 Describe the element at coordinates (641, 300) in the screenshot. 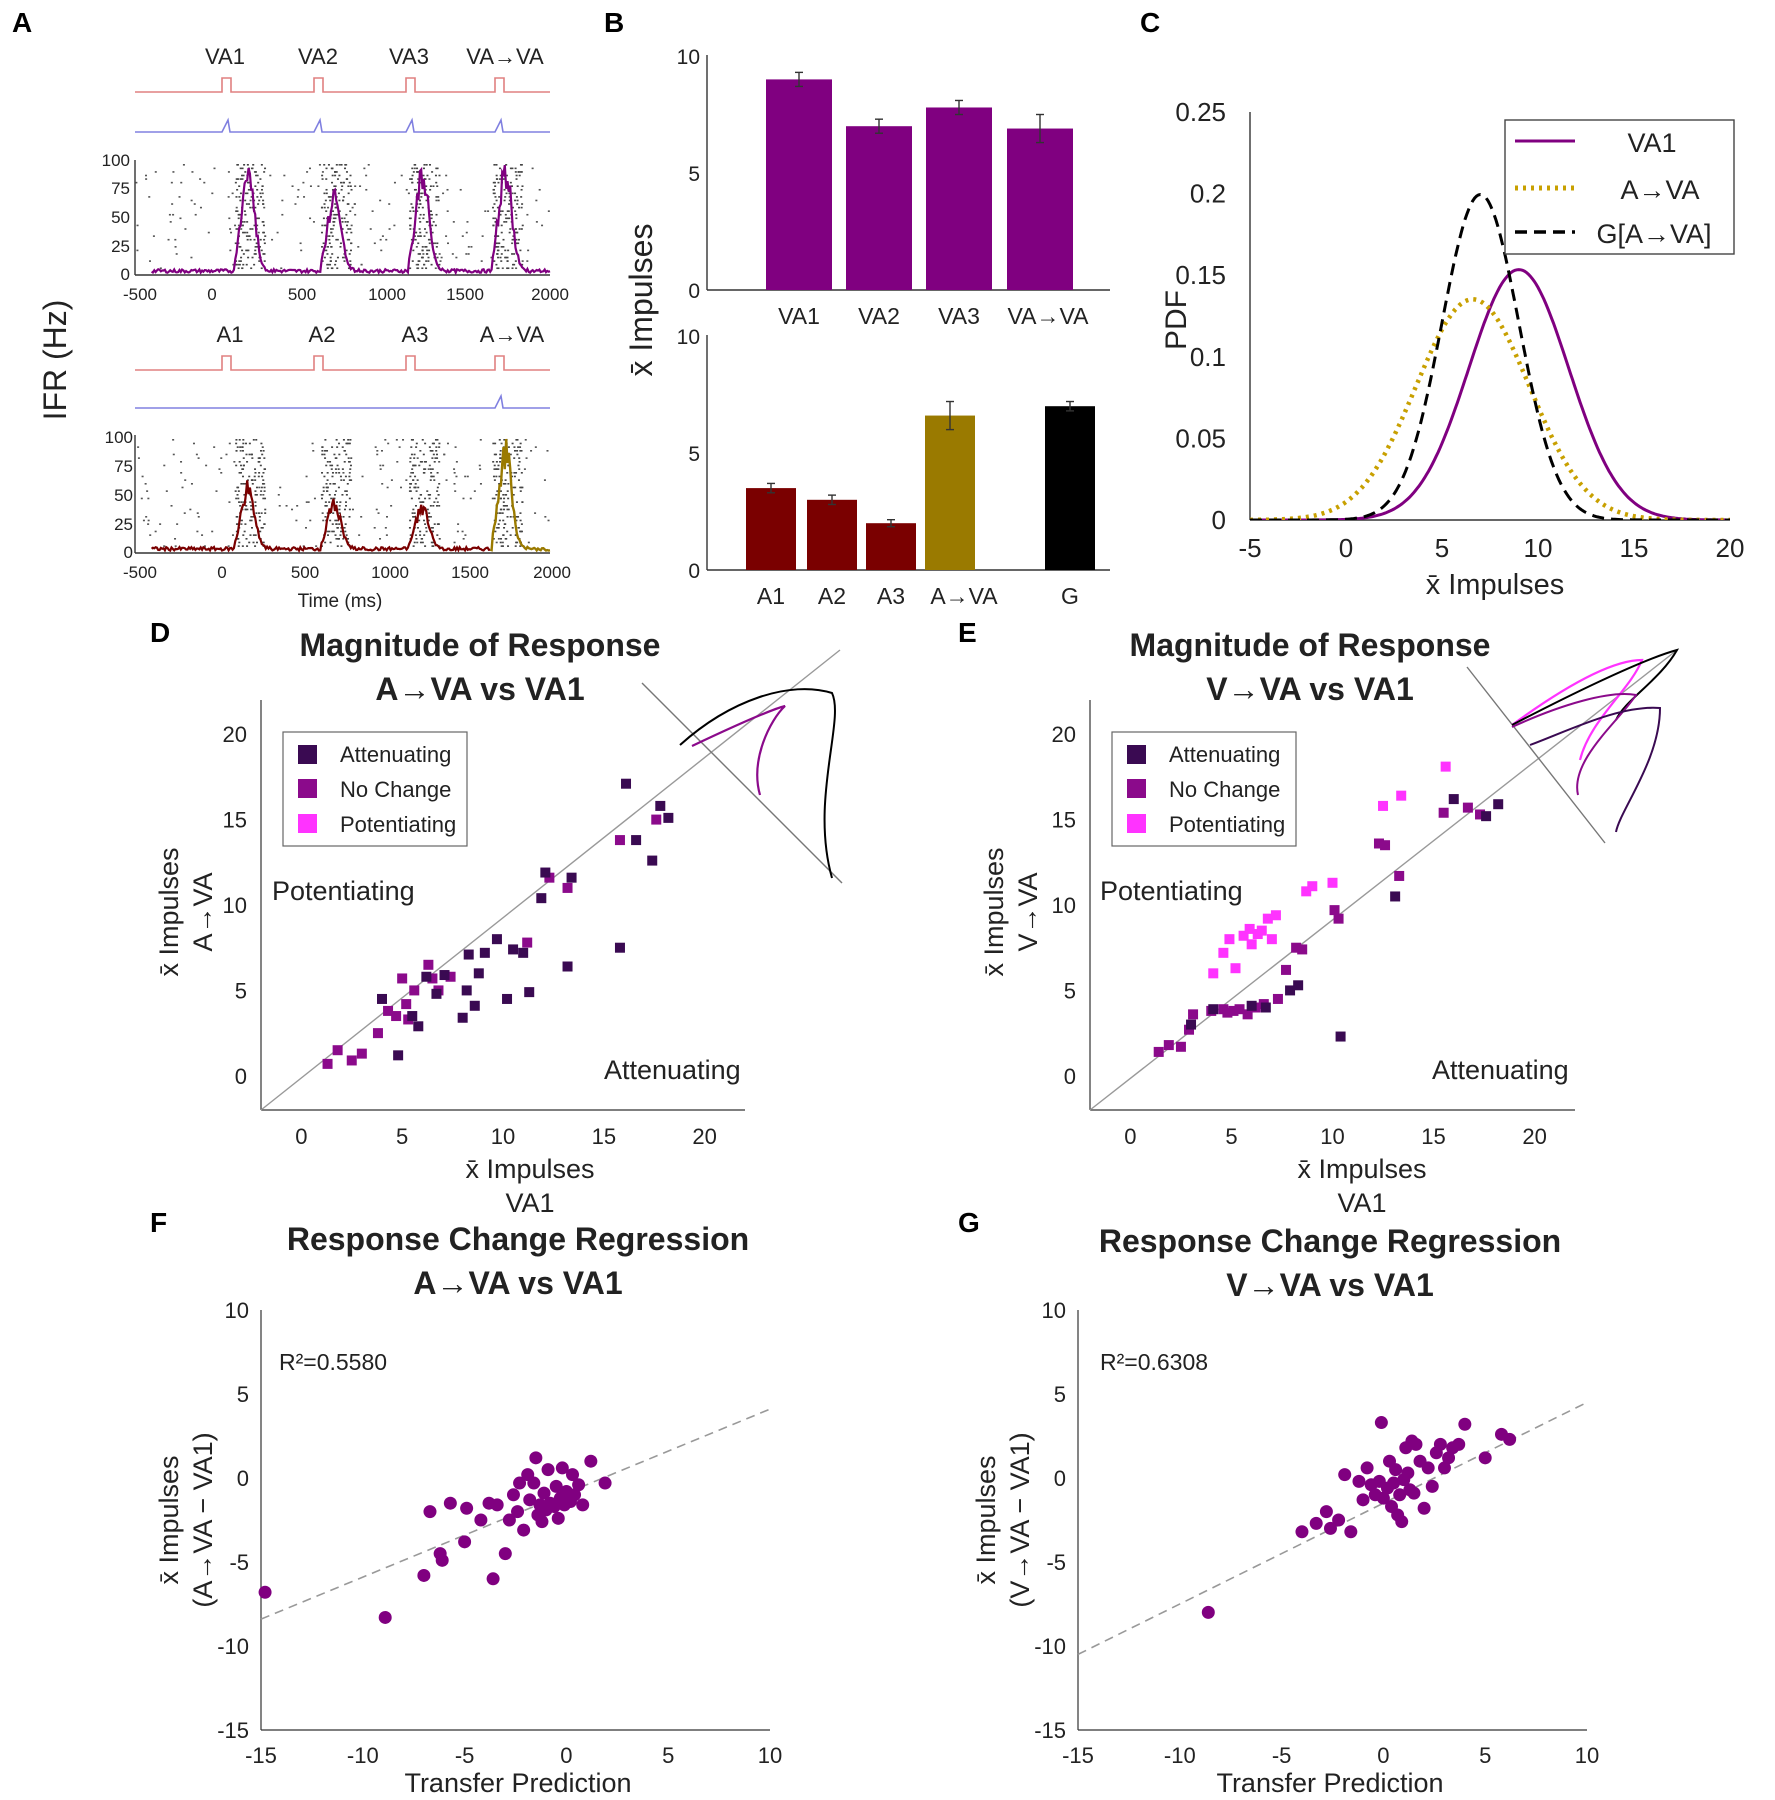

I see `panel-b-ylabel: x̄ Impulses` at that location.